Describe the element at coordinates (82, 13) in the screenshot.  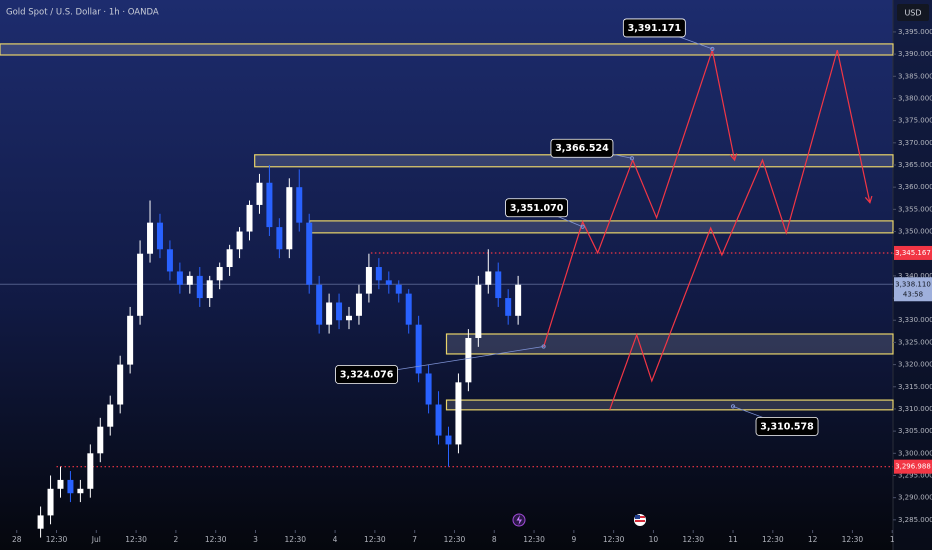
I see `chart-title: Gold Spot / U.S. Dollar · 1h · OANDA` at that location.